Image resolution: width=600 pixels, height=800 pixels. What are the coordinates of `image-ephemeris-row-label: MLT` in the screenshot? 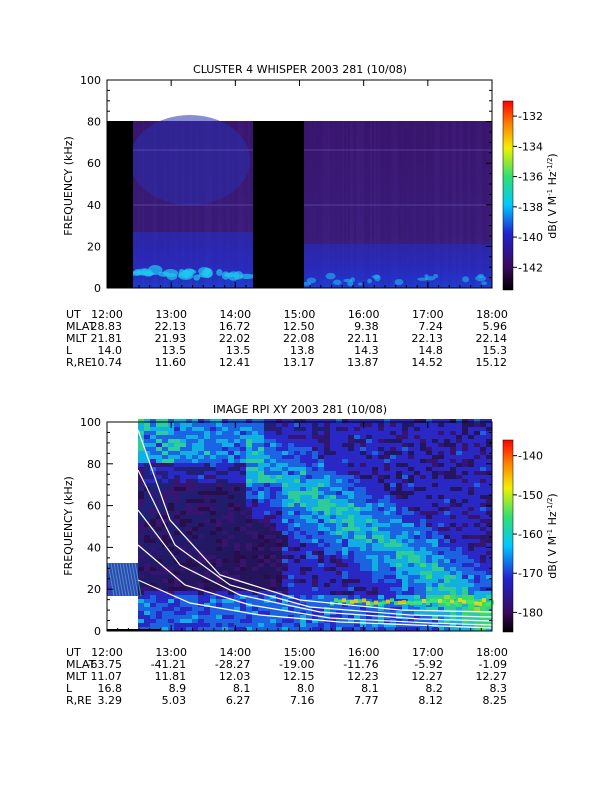 It's located at (76, 676).